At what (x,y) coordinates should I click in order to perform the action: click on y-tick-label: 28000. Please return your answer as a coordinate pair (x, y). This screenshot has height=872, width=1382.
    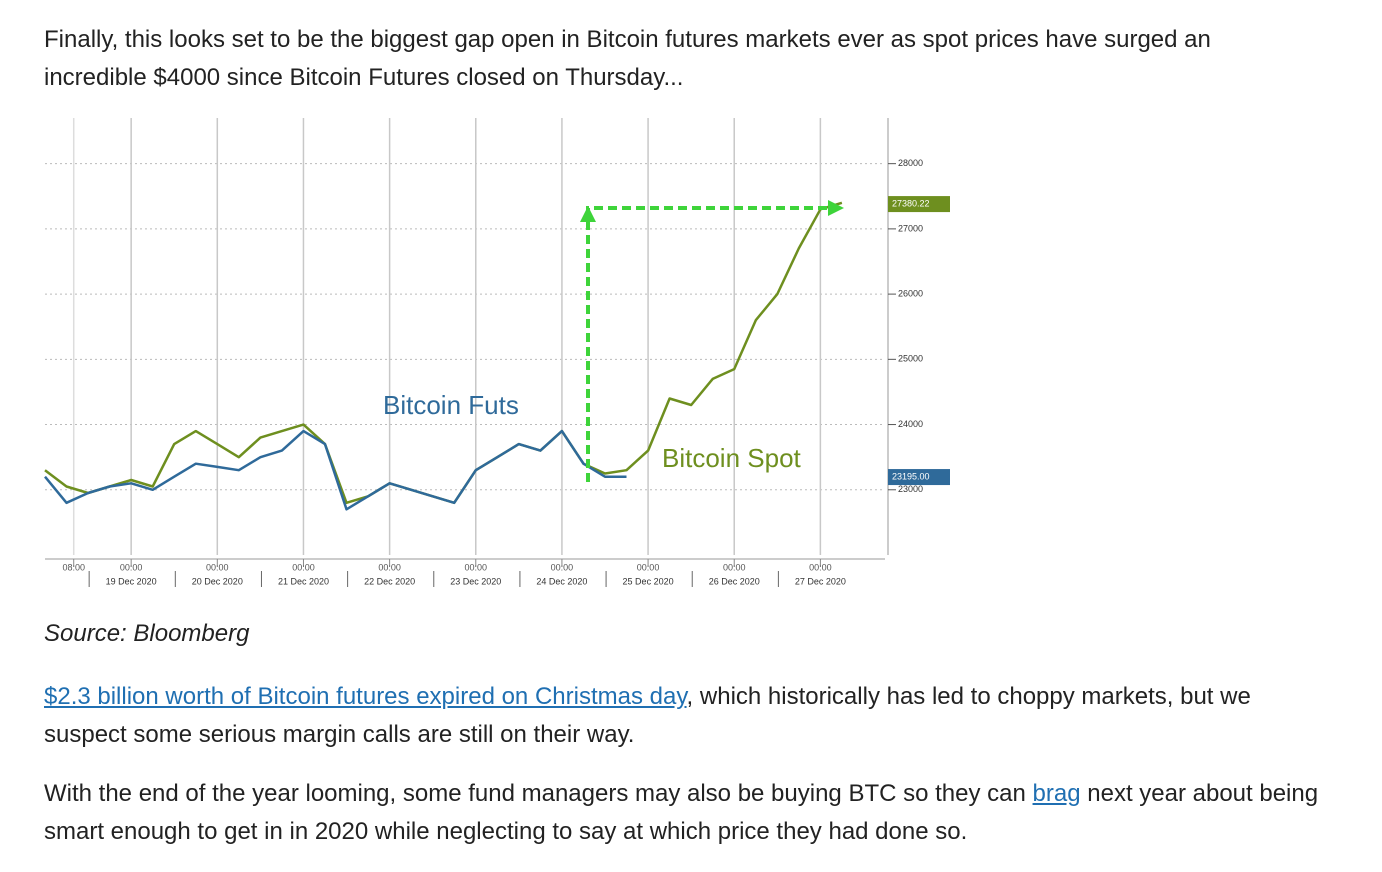
    Looking at the image, I should click on (910, 163).